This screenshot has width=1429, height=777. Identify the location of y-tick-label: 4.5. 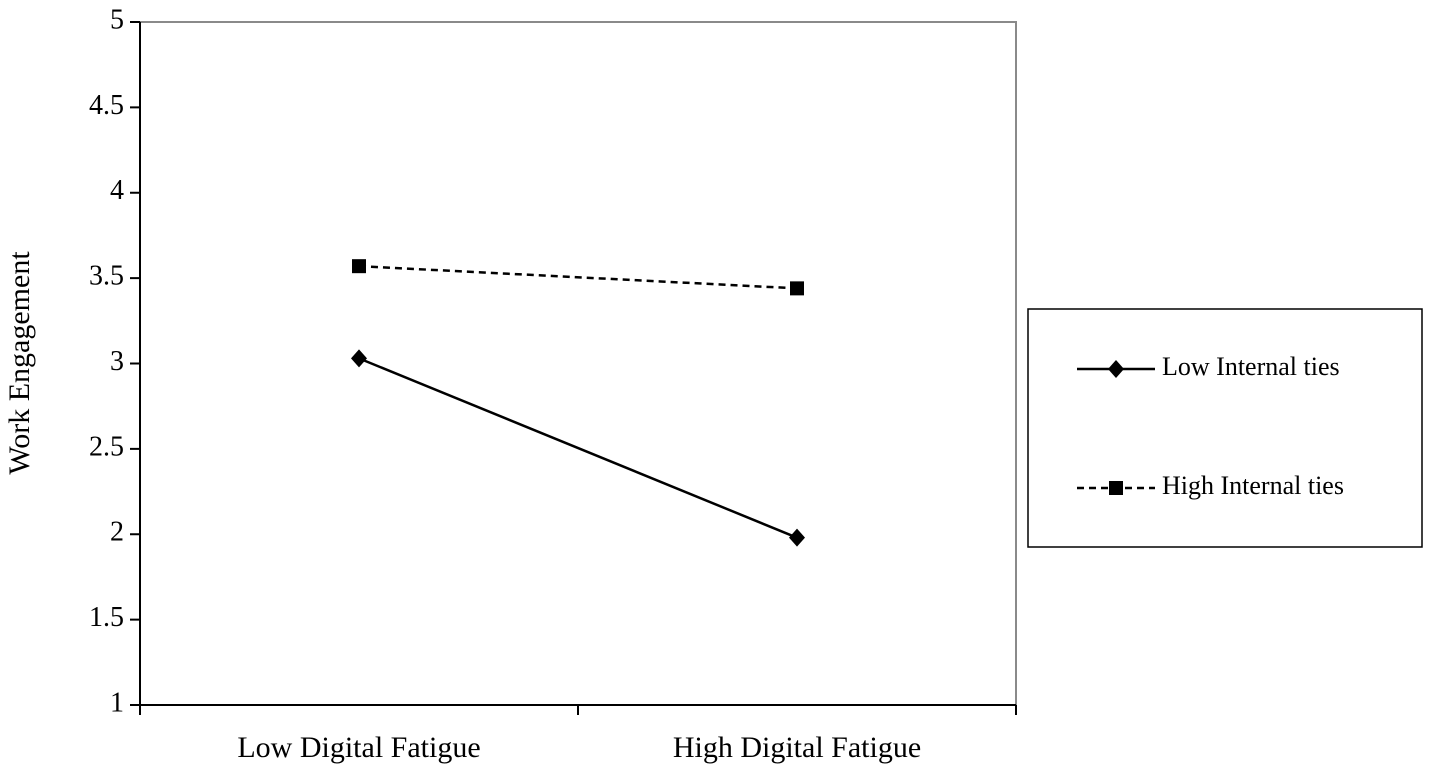
(106, 105).